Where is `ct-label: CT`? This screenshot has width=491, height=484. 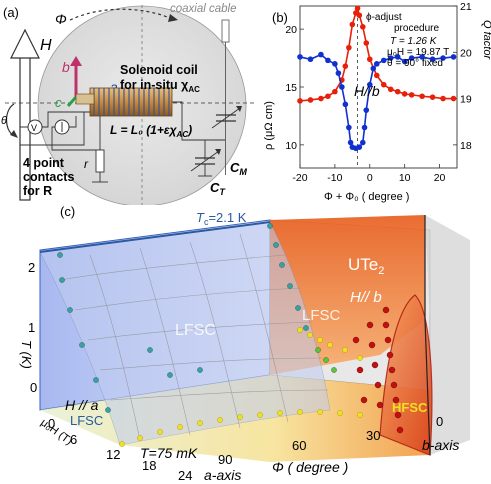 ct-label: CT is located at coordinates (218, 188).